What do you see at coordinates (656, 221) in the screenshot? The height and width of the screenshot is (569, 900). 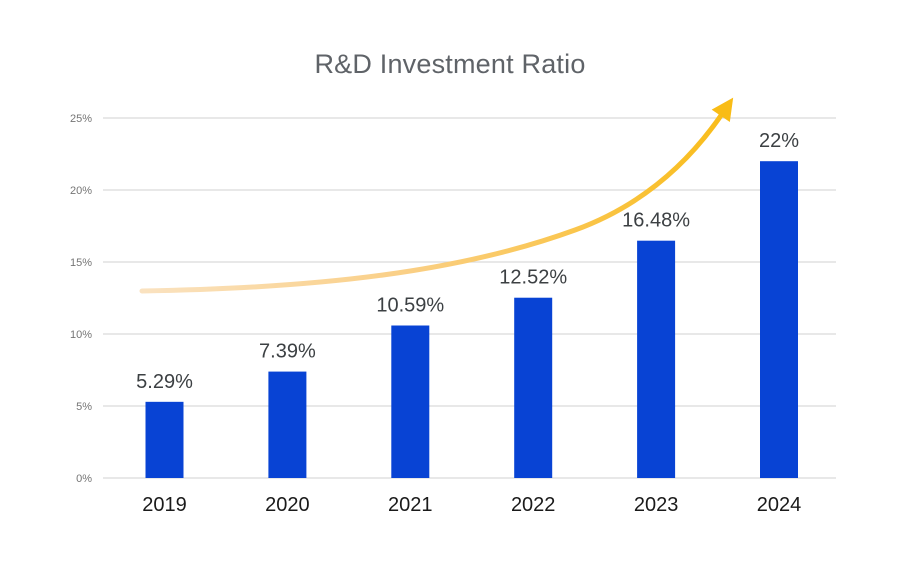 I see `bar-value-label: 16.48%` at bounding box center [656, 221].